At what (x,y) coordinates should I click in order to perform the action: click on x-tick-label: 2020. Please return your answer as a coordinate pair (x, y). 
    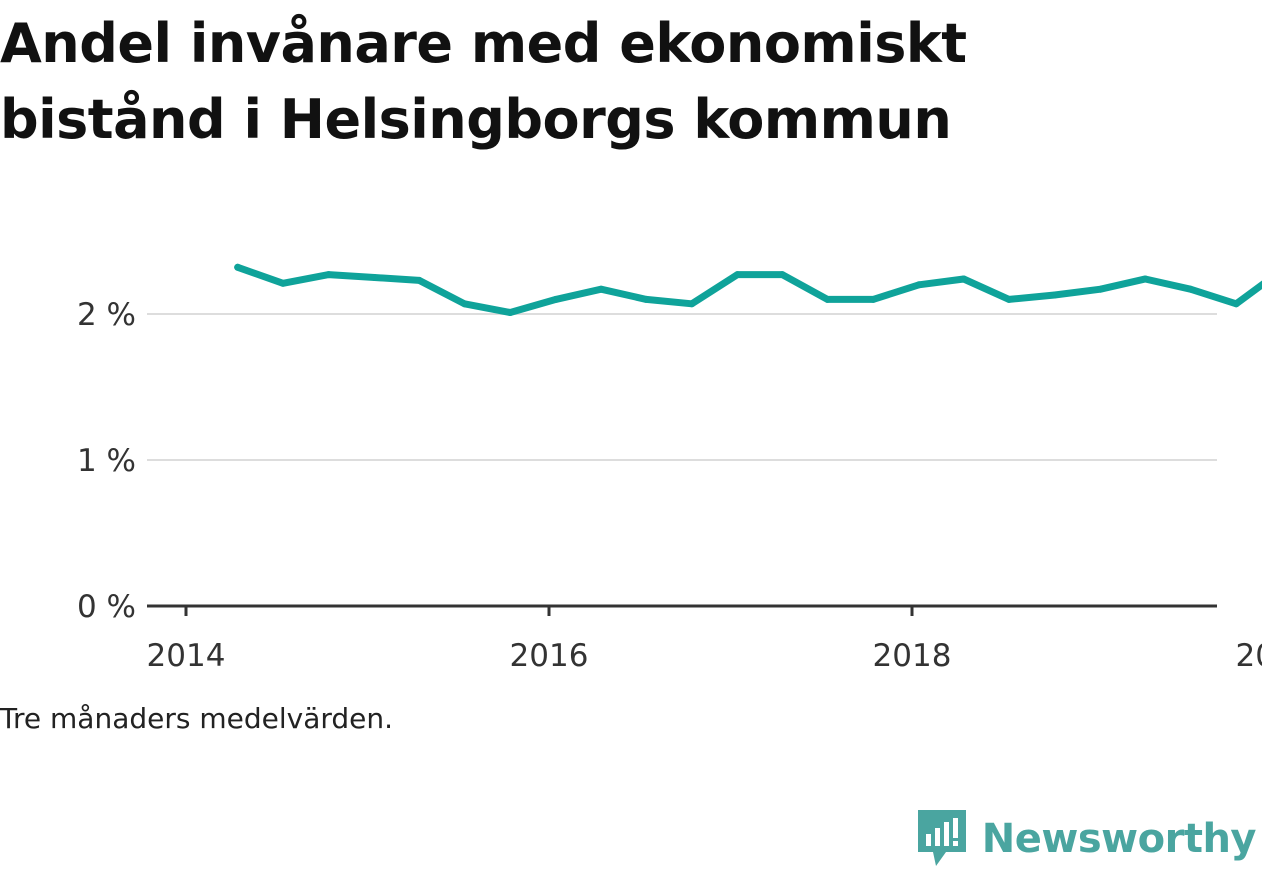
    Looking at the image, I should click on (1249, 656).